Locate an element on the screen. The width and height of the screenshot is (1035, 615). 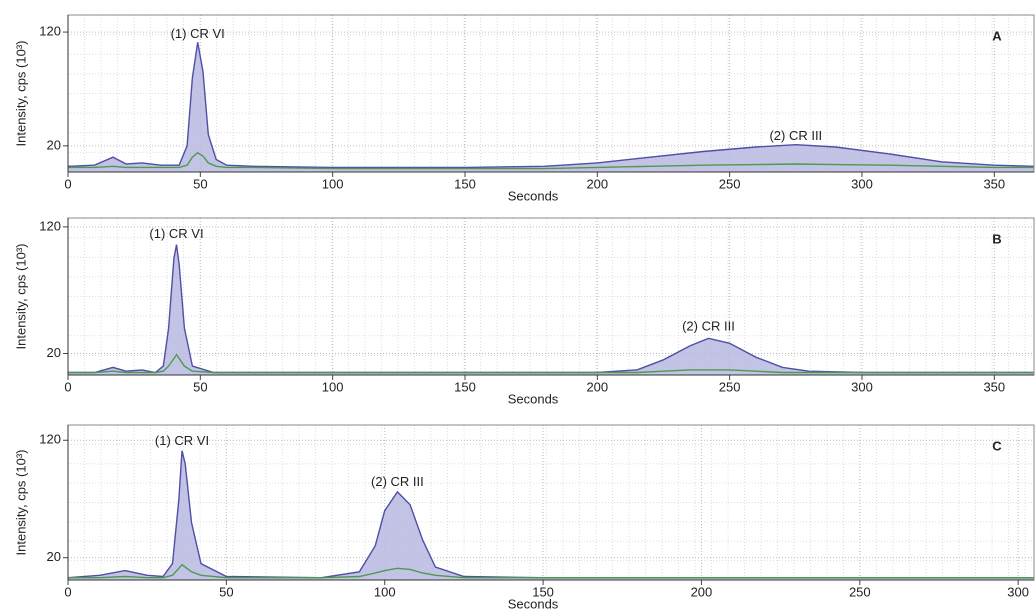
panel-label: A is located at coordinates (997, 35).